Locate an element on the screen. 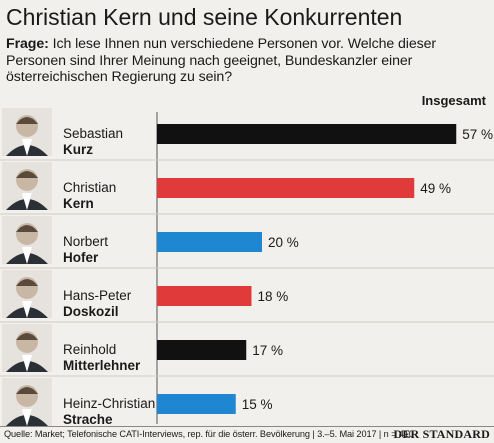 The height and width of the screenshot is (443, 494). person-name: Norbert Hofer is located at coordinates (85, 249).